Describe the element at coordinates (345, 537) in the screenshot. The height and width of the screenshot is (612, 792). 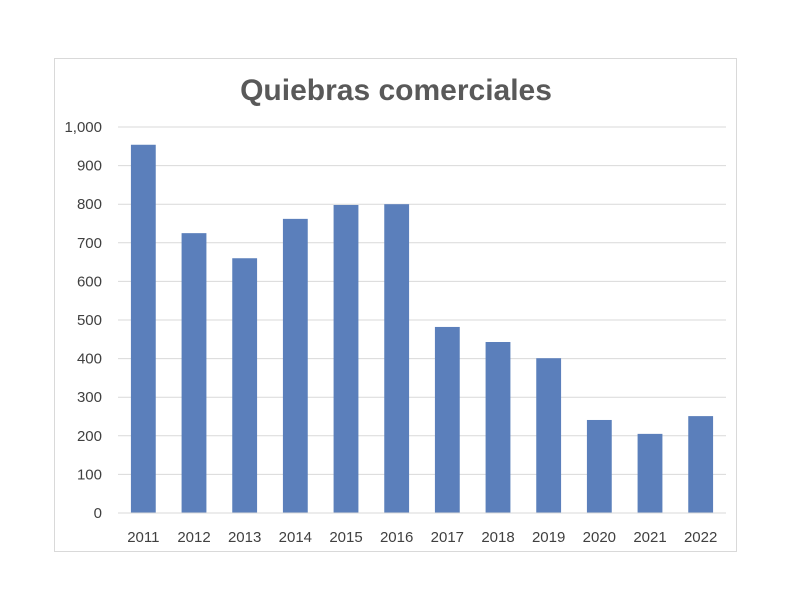
I see `x-tick-label: 2015` at that location.